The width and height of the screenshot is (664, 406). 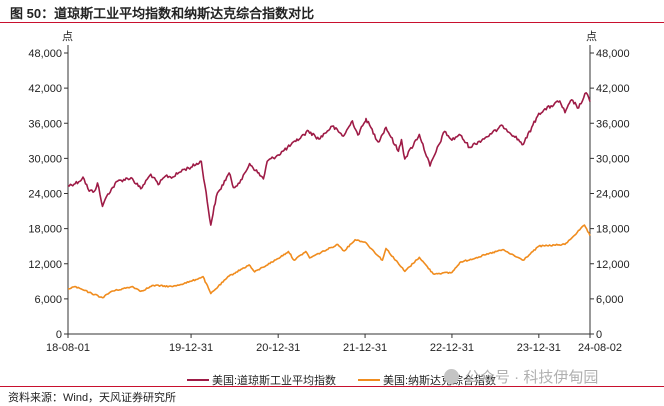 I want to click on watermark: 公众号 · 科技伊甸园, so click(x=521, y=376).